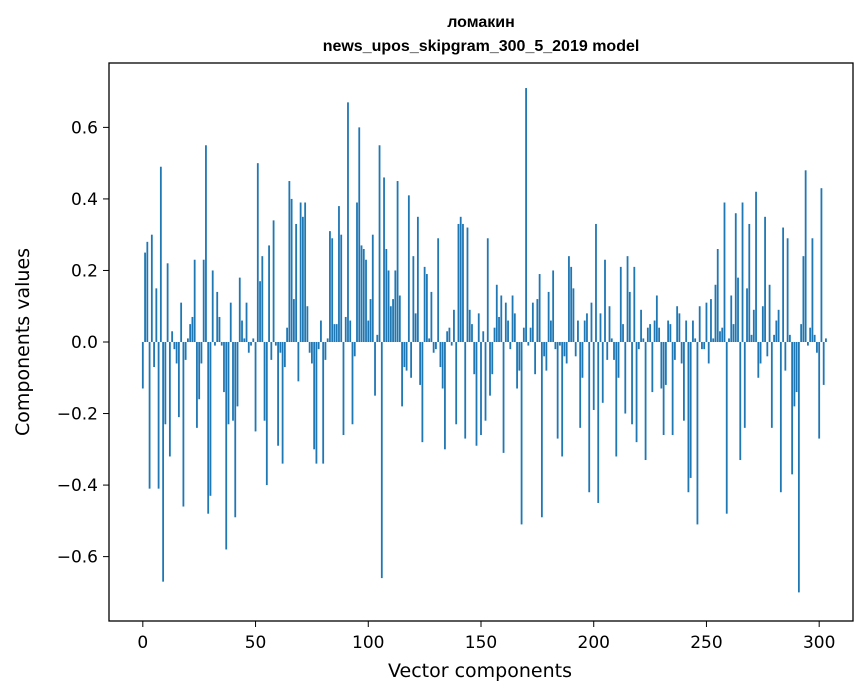  Describe the element at coordinates (819, 643) in the screenshot. I see `x-tick-label: 300` at that location.